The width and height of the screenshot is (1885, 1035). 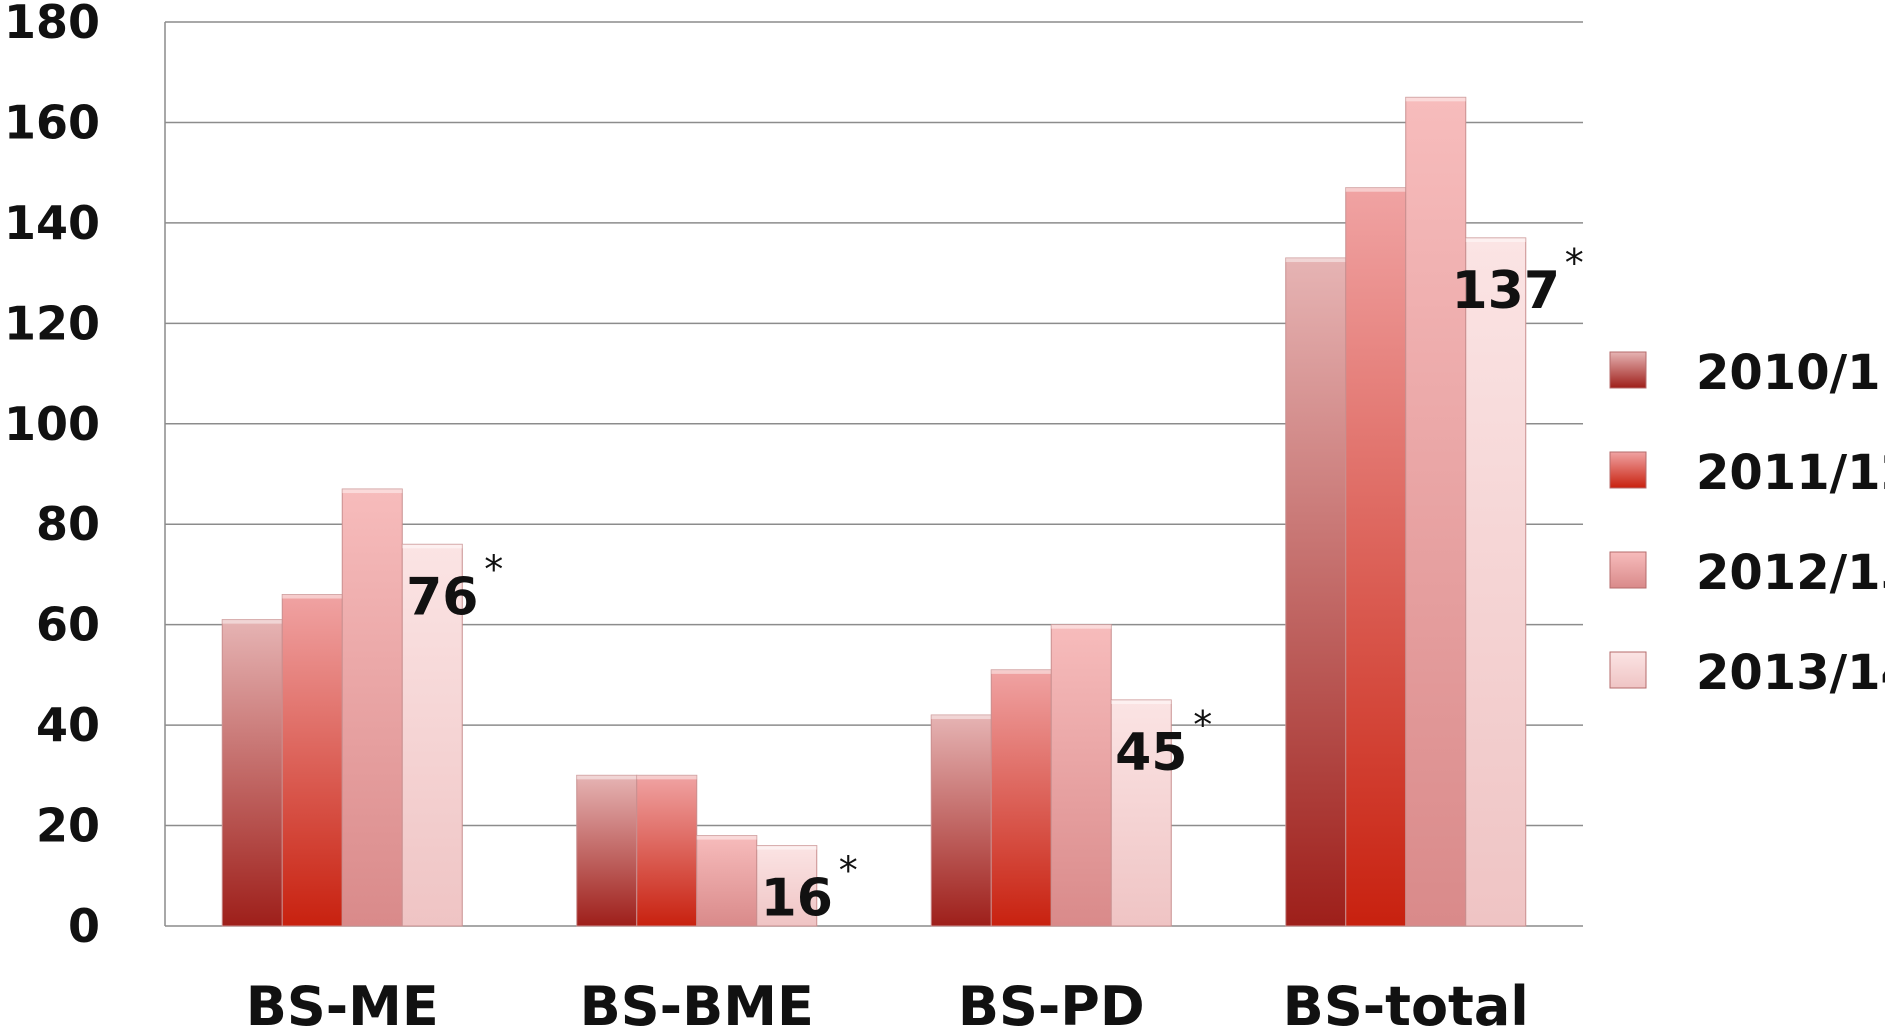 I want to click on x-axis-ticks: BS-ME BS-BME BS-PD BS-total, so click(x=887, y=1005).